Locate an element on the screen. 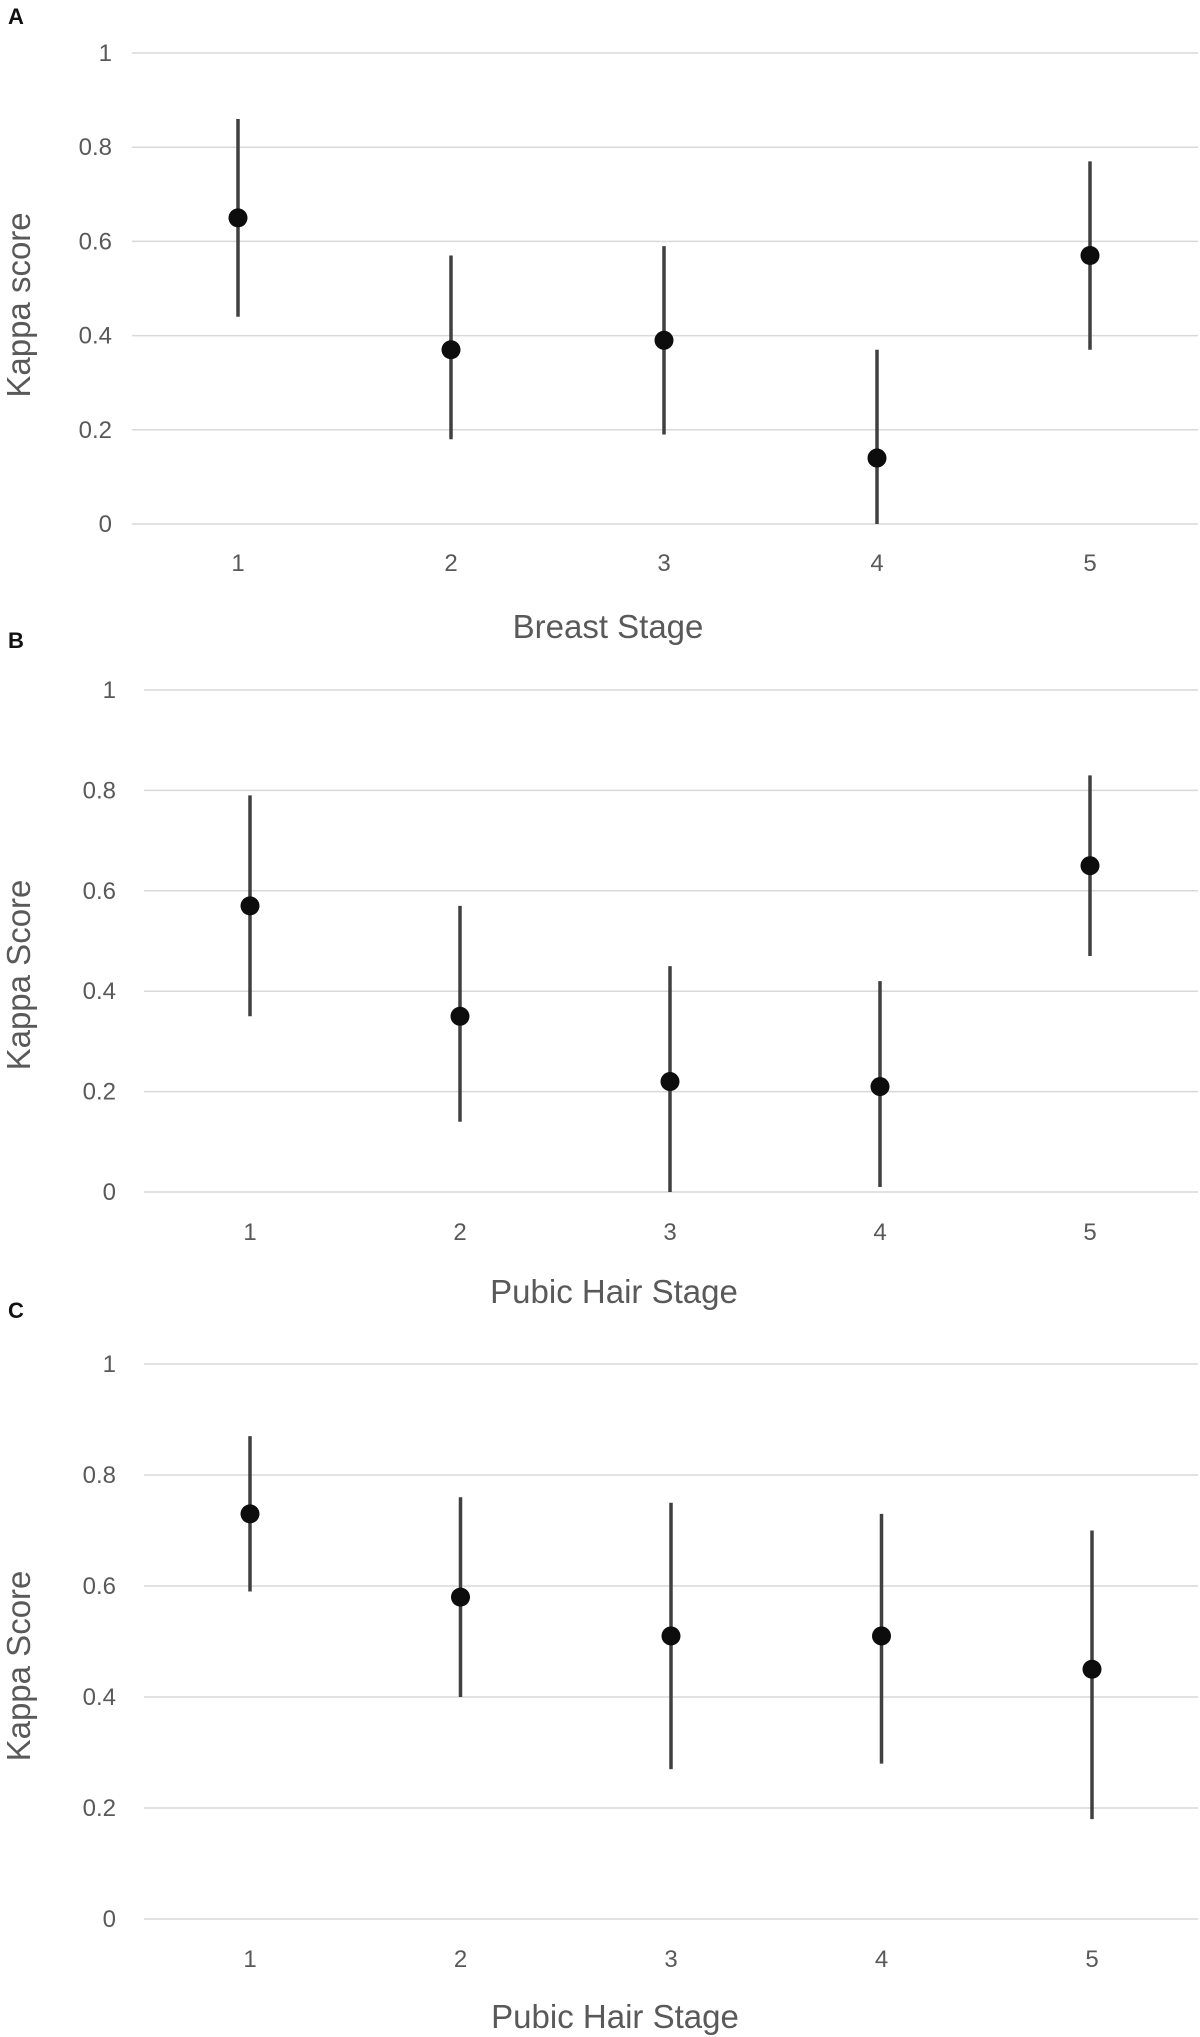  panel-b-y-tick-label: 0.2 is located at coordinates (99, 1092).